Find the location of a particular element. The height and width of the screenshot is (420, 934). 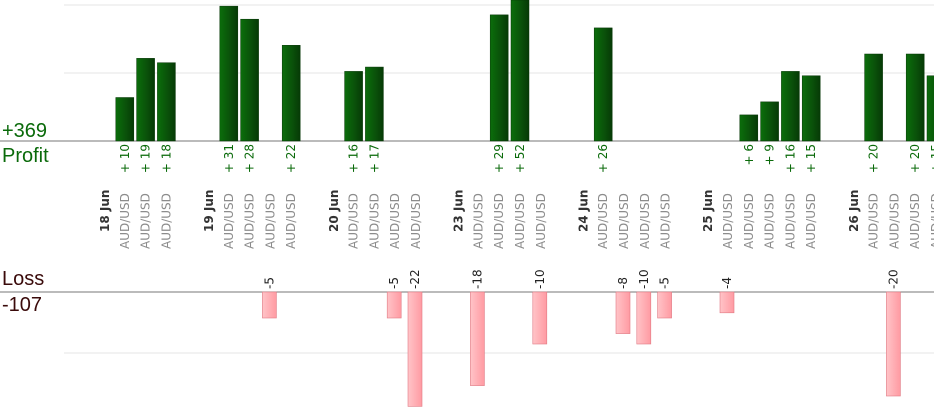

date-label: 24 Jun is located at coordinates (583, 211).